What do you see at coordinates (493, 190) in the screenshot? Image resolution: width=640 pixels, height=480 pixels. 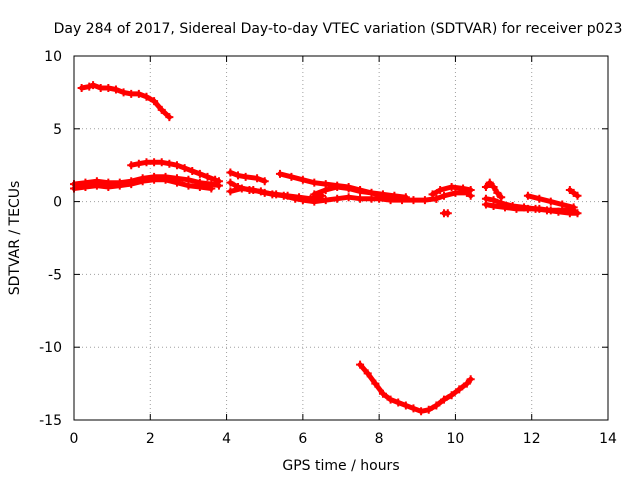 I see `series-arc-o` at bounding box center [493, 190].